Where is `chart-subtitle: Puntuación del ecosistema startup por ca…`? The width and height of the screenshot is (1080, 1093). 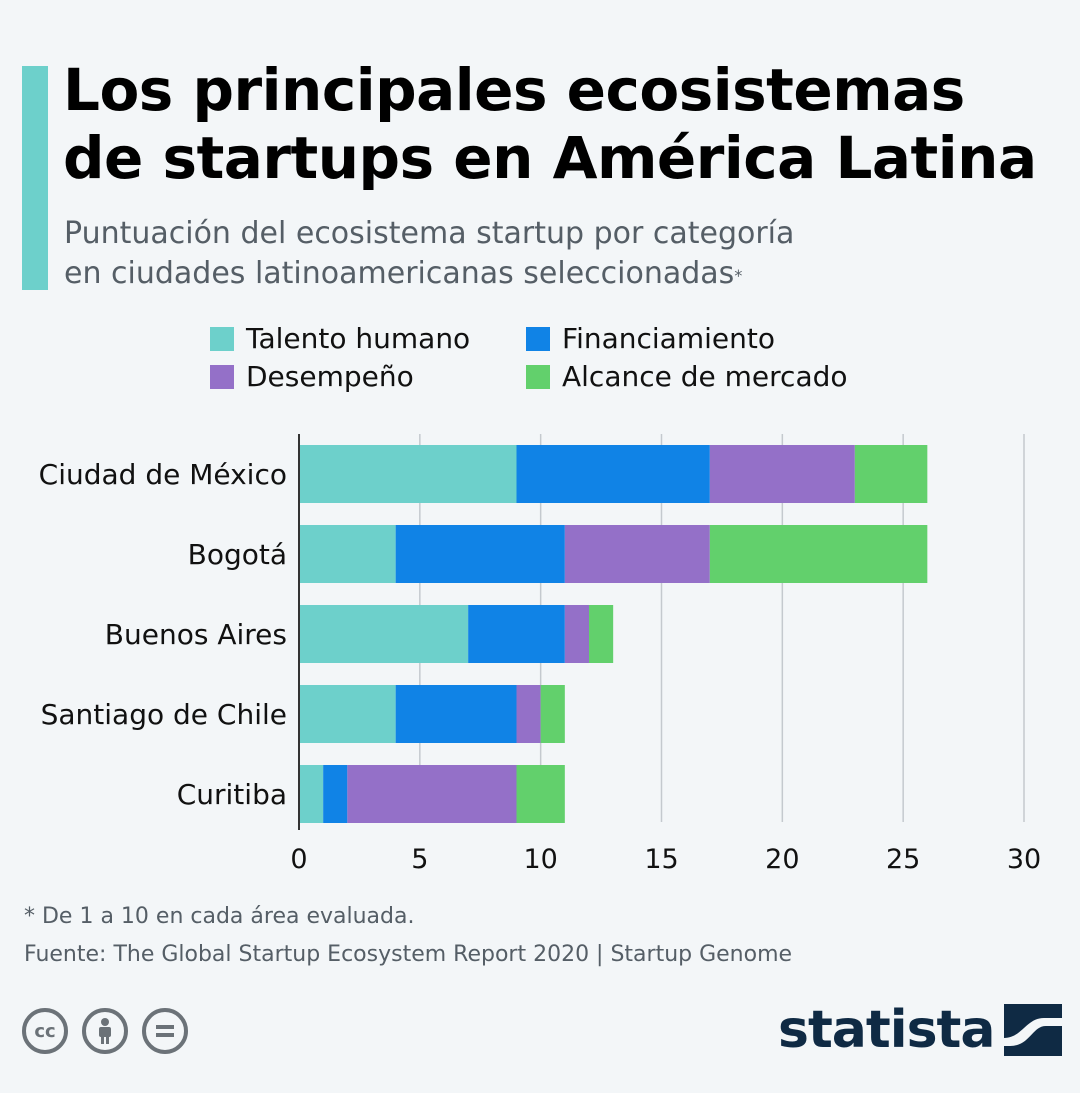 chart-subtitle: Puntuación del ecosistema startup por ca… is located at coordinates (514, 254).